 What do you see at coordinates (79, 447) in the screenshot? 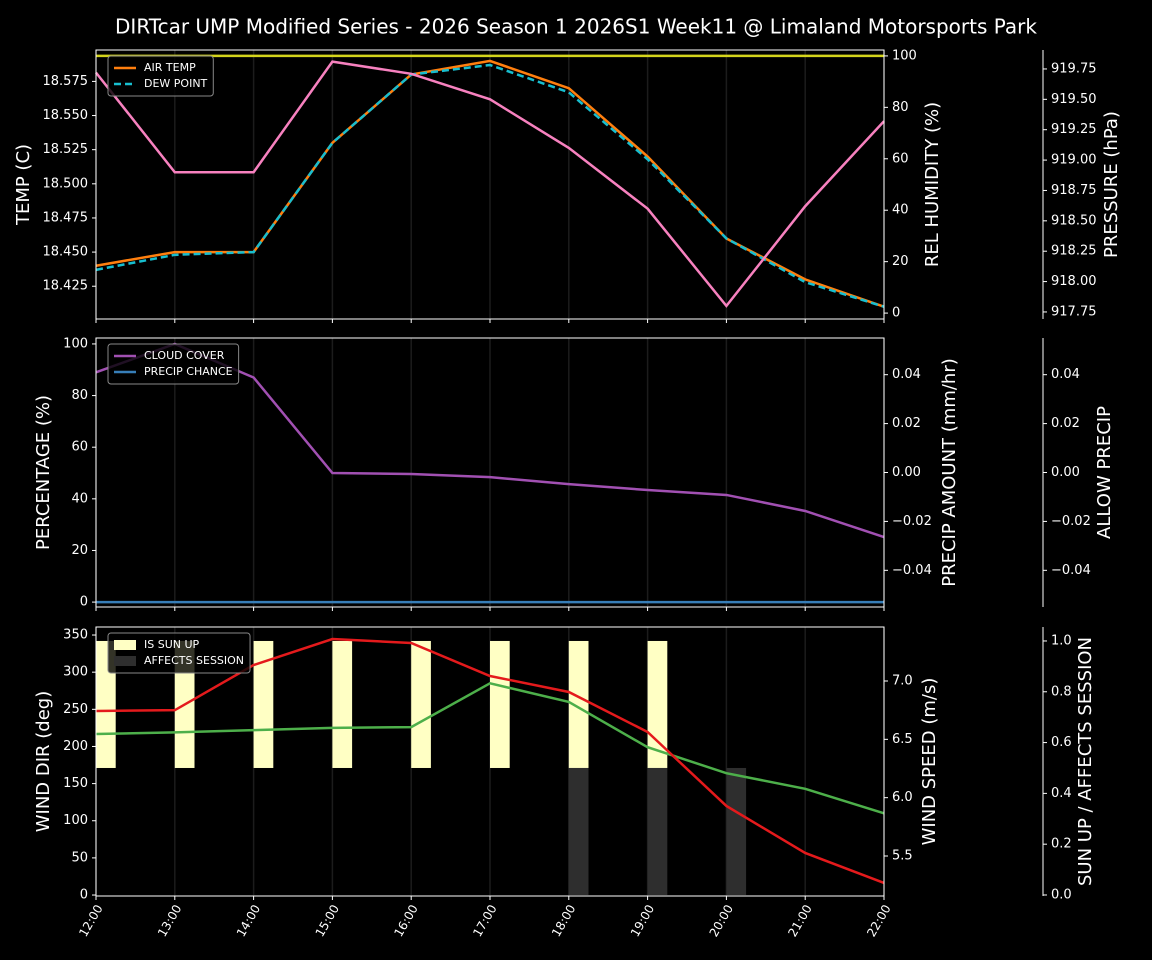
I see `y-tick-label: 60` at bounding box center [79, 447].